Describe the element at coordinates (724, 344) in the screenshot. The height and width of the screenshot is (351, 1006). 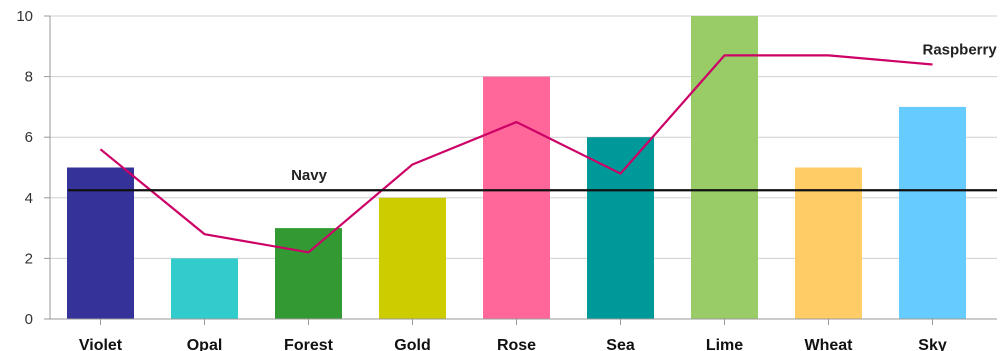
I see `x-tick-label: Lime` at that location.